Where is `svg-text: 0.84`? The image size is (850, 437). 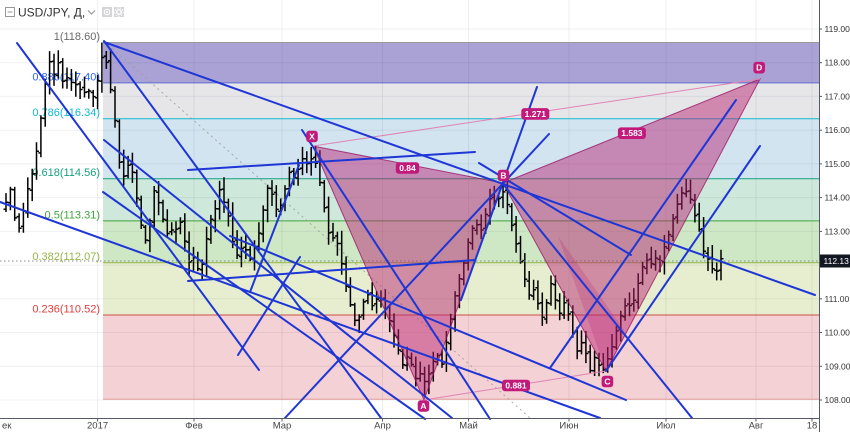 svg-text: 0.84 is located at coordinates (407, 168).